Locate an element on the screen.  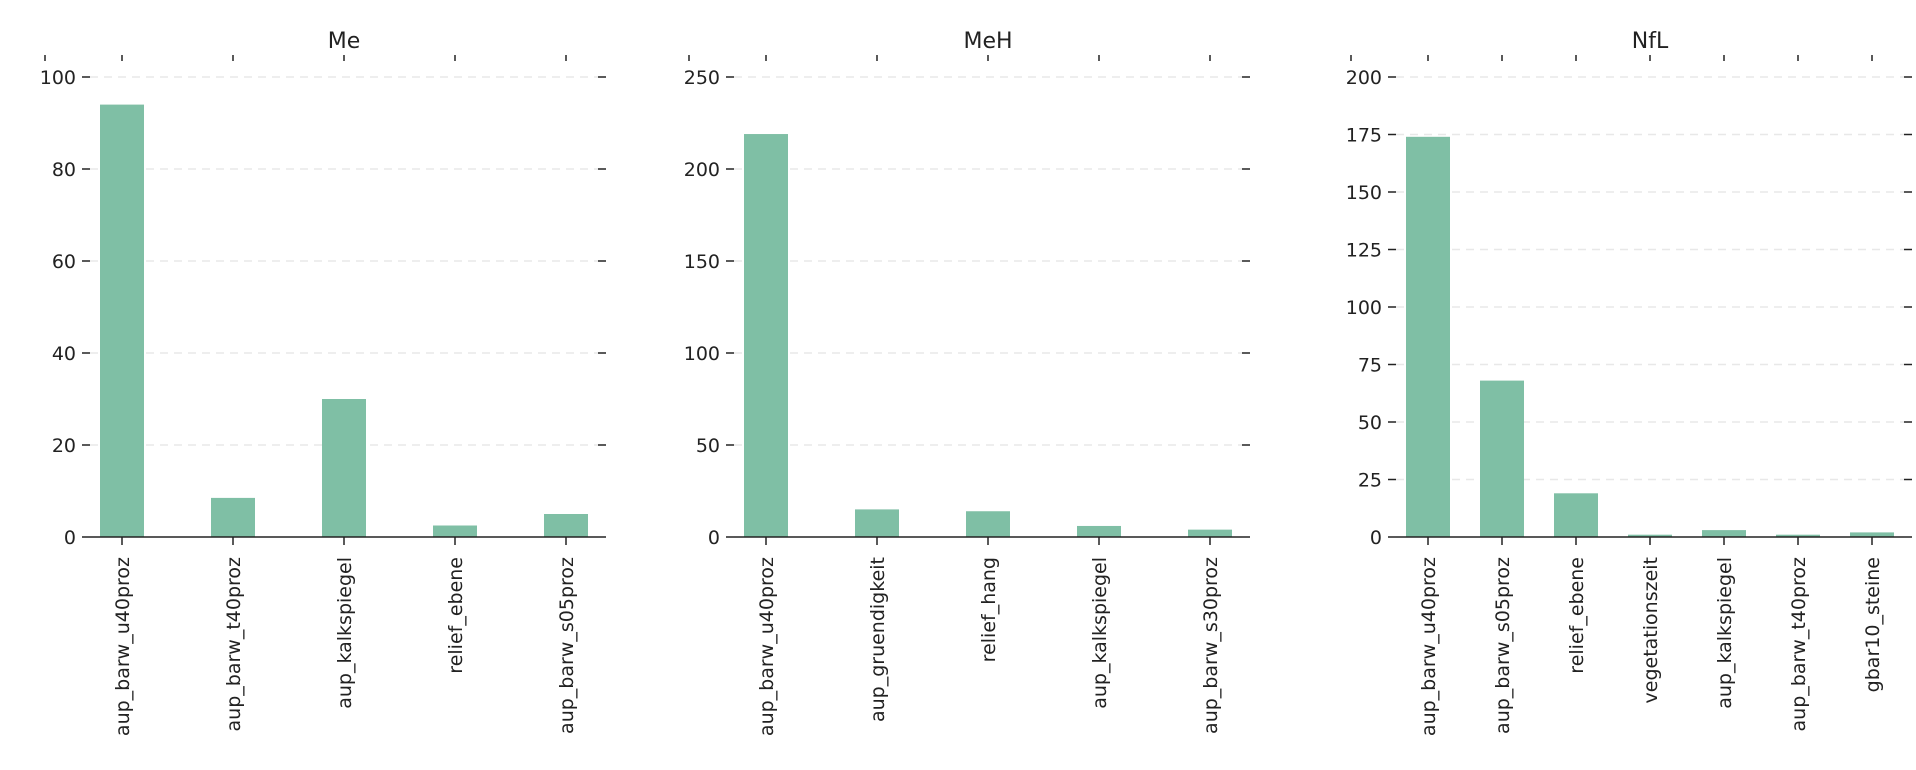
y-tick-label: 75 is located at coordinates (1370, 366).